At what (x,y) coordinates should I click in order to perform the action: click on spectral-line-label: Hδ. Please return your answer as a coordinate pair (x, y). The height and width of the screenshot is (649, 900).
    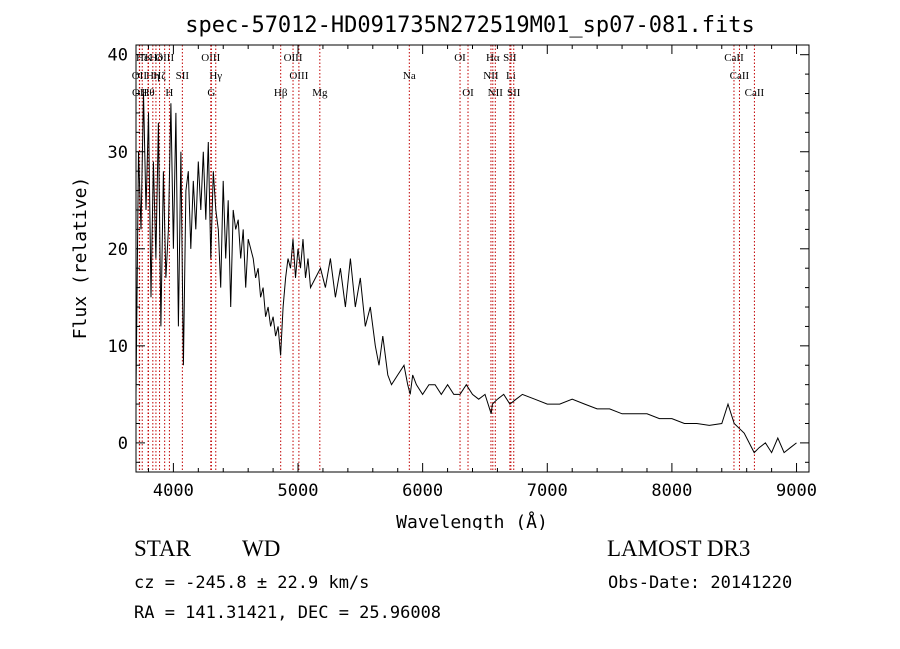
    Looking at the image, I should click on (155, 58).